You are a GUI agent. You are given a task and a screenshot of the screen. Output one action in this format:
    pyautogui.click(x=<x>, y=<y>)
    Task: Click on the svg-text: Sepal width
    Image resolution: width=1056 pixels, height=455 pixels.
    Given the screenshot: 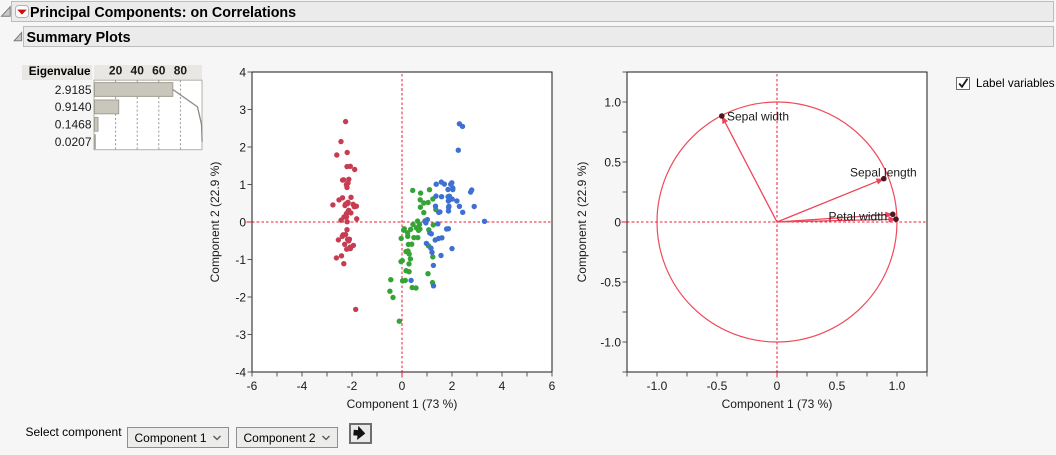 What is the action you would take?
    pyautogui.click(x=758, y=117)
    